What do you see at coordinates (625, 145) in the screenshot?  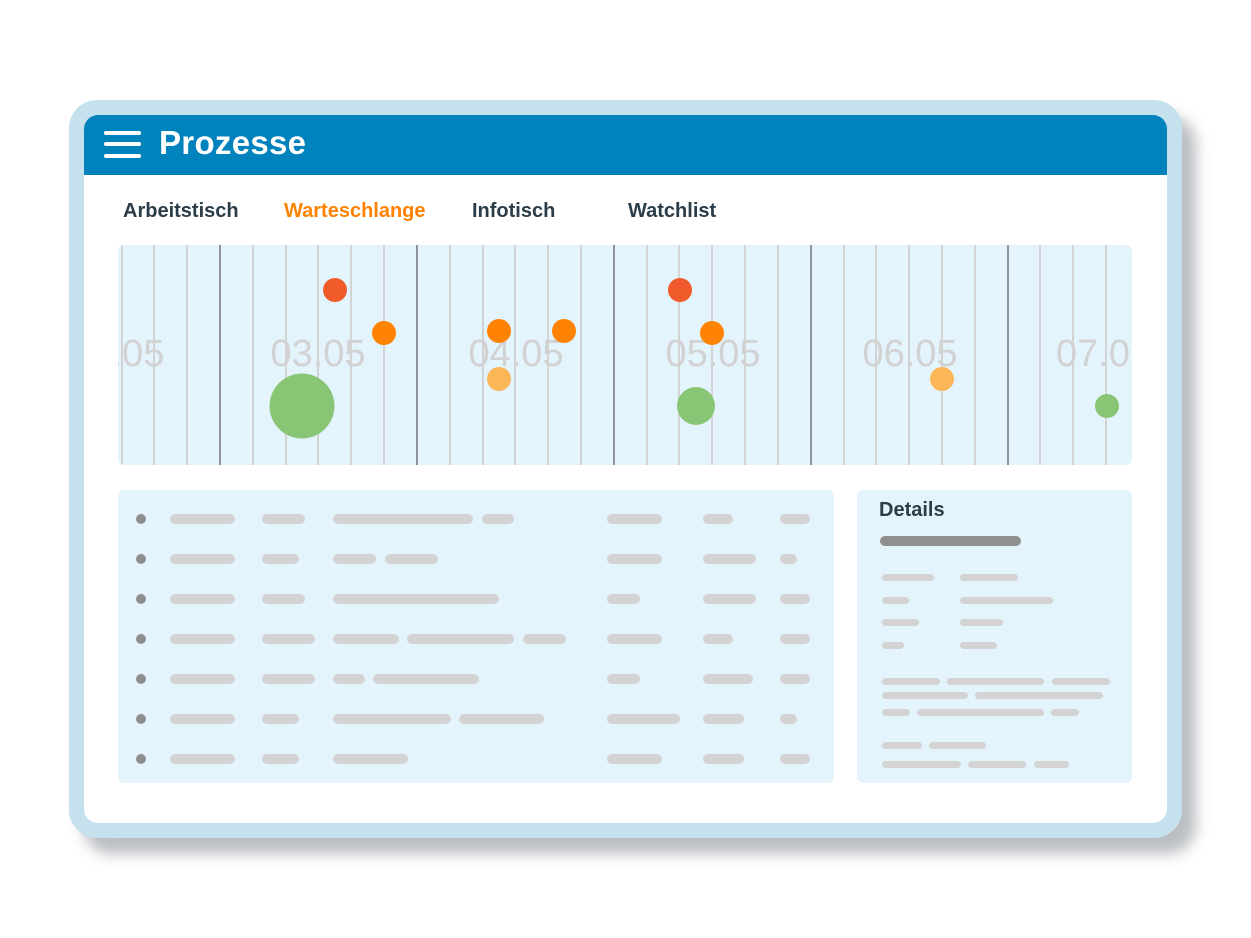 I see `app-header: Prozesse` at bounding box center [625, 145].